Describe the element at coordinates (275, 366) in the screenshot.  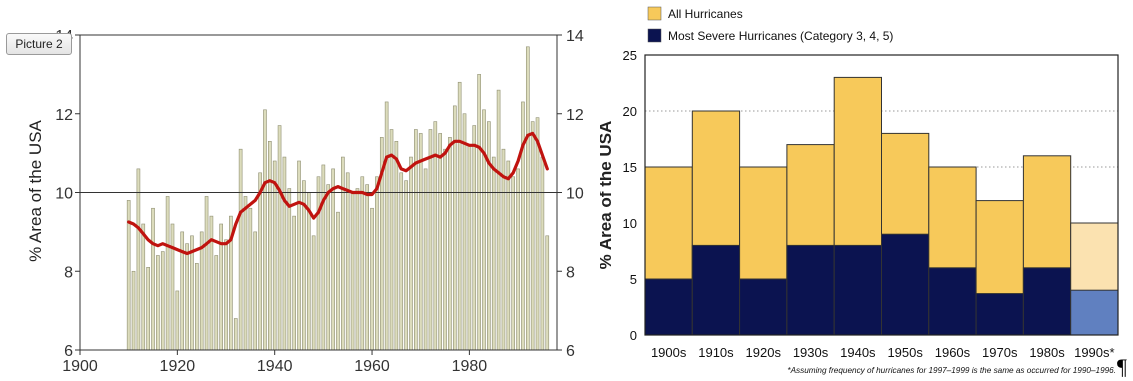
I see `x-tick-label: 1940` at that location.